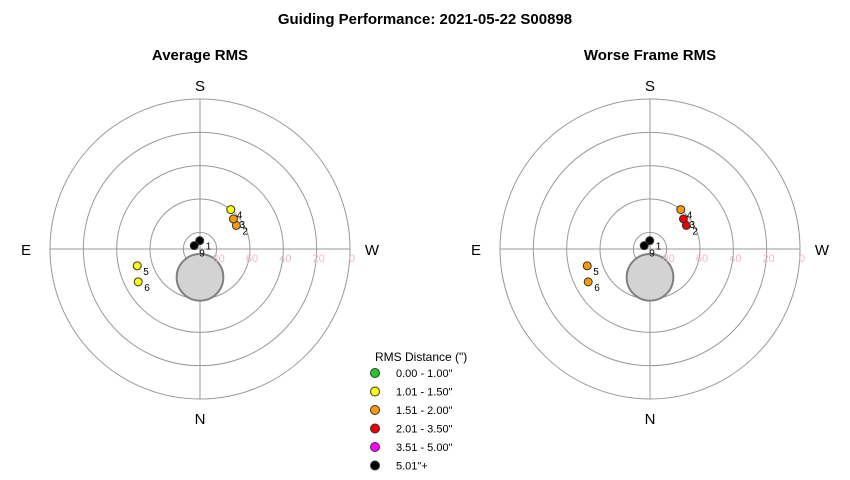 Image resolution: width=850 pixels, height=480 pixels. What do you see at coordinates (425, 19) in the screenshot?
I see `figure-title: Guiding Performance: 2021-05-22 S00898` at bounding box center [425, 19].